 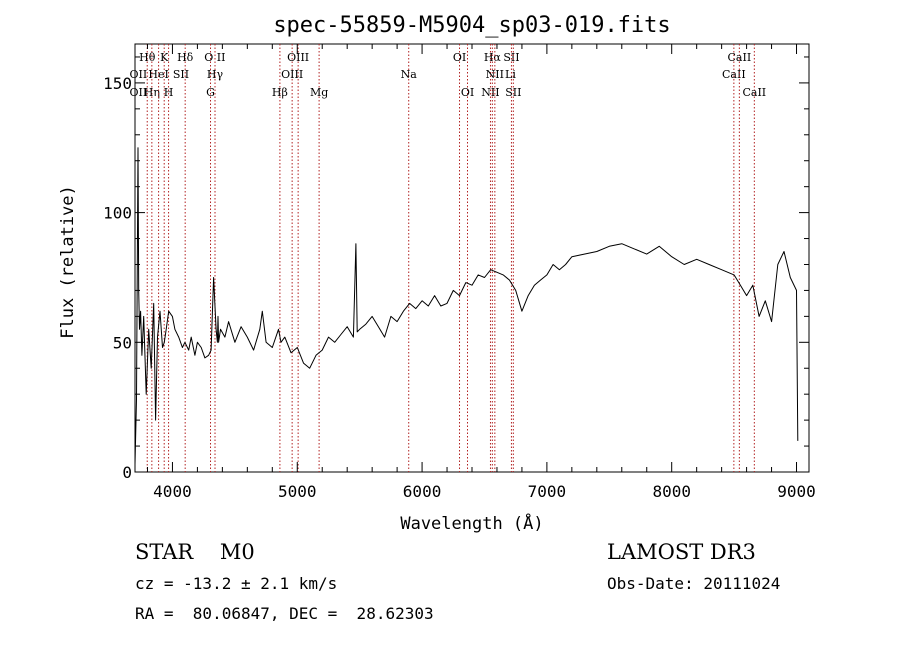 What do you see at coordinates (547, 491) in the screenshot?
I see `x-tick-label: 7000` at bounding box center [547, 491].